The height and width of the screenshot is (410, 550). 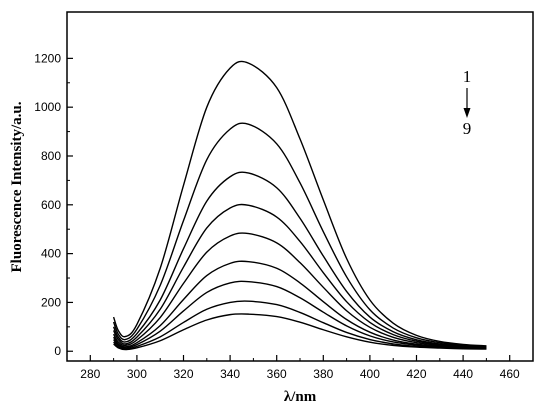 What do you see at coordinates (17, 186) in the screenshot?
I see `y-axis-title: Fluorescence Intensity/a.u.` at bounding box center [17, 186].